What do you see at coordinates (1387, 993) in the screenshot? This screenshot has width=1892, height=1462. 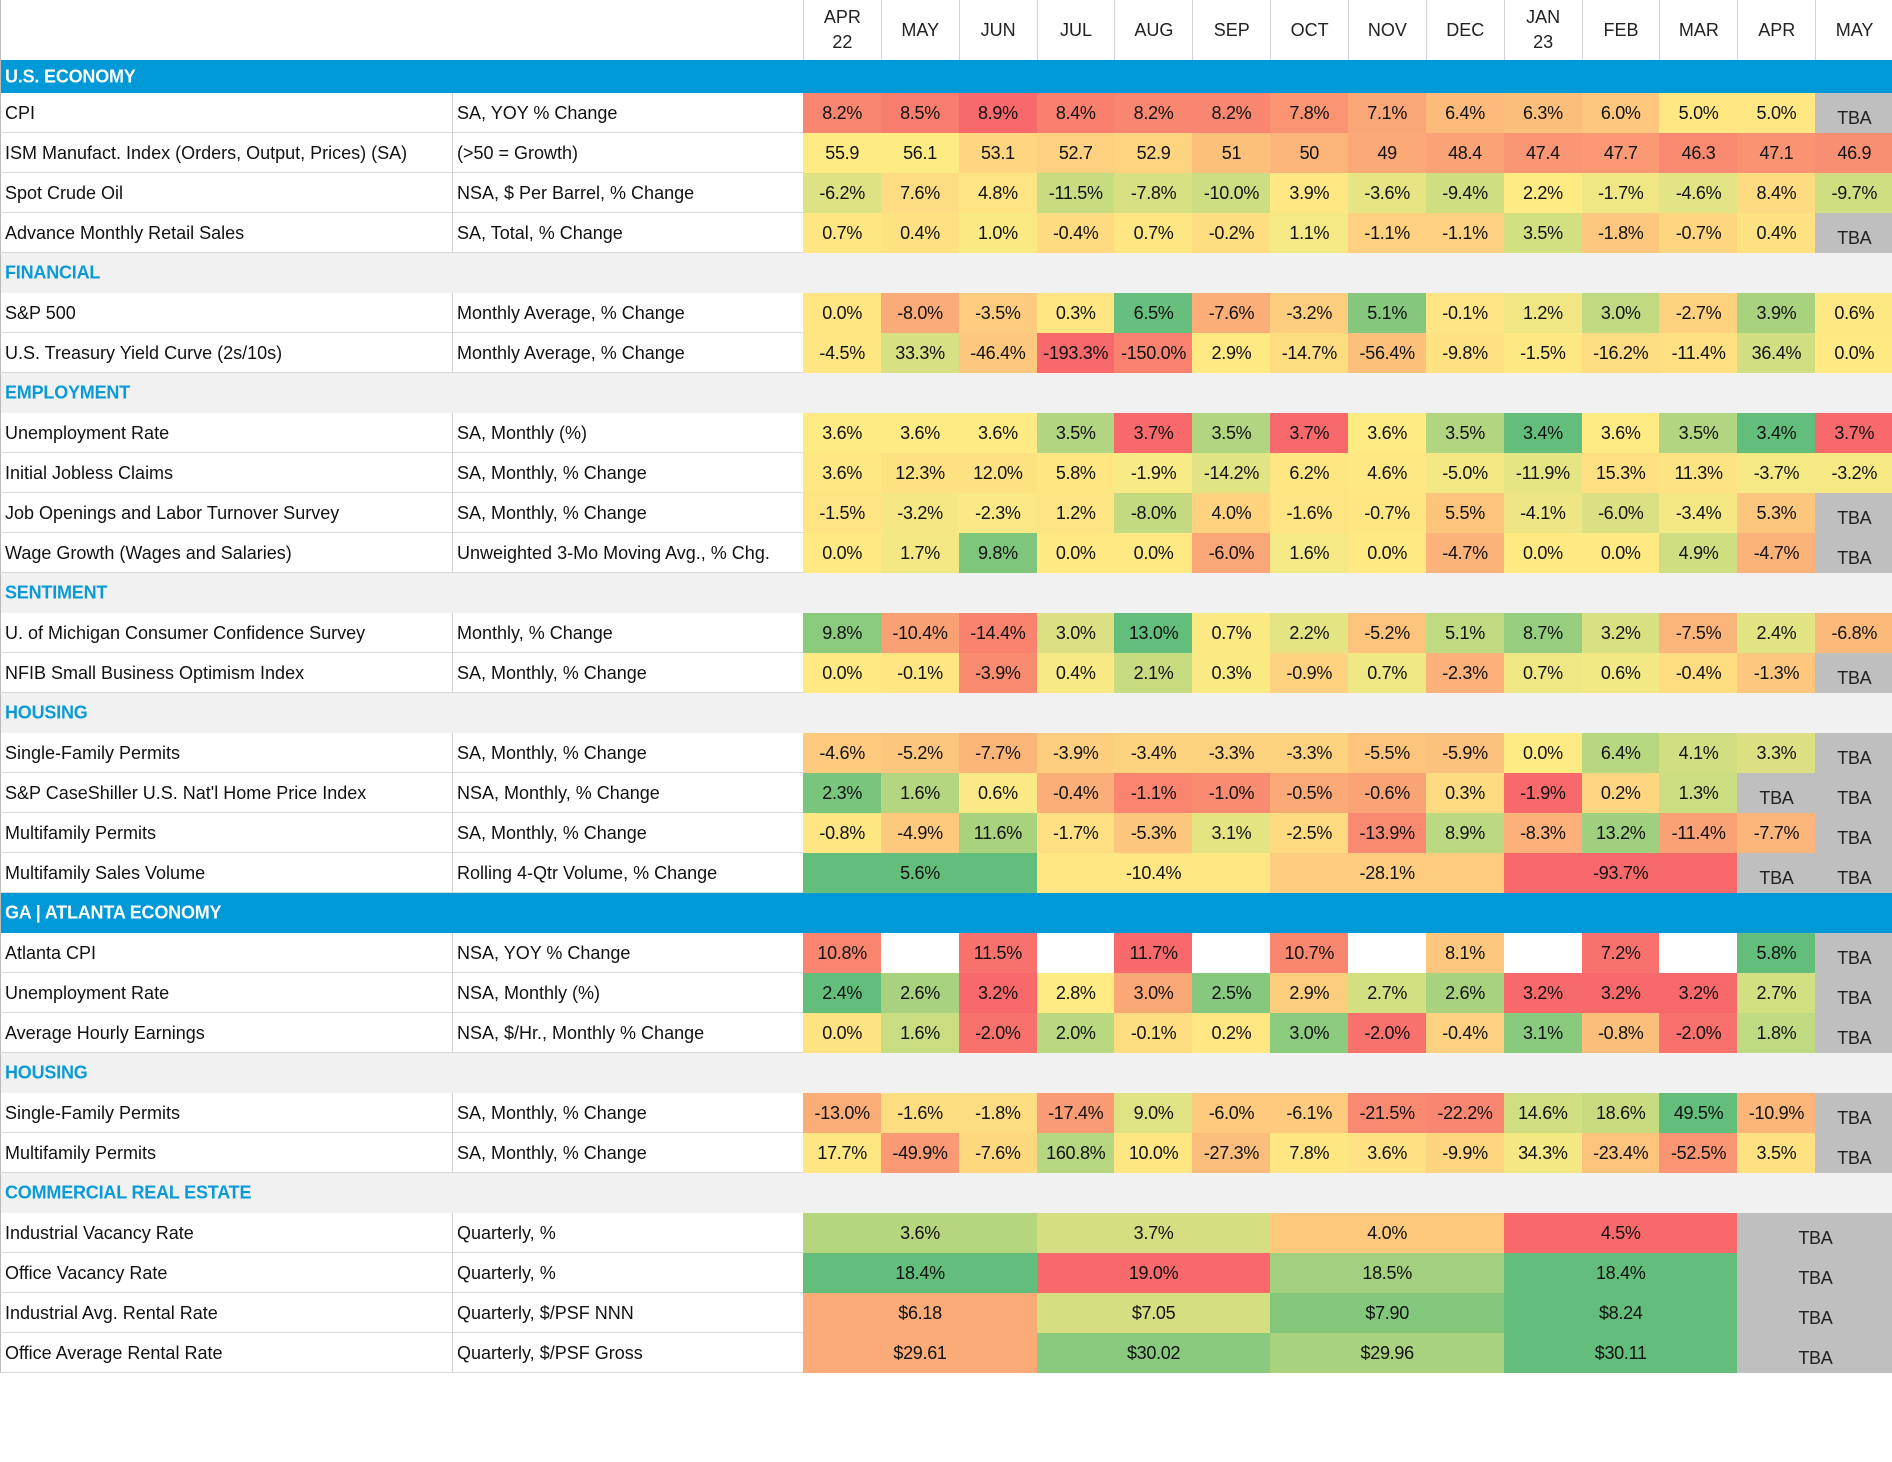 I see `value-cell: 2.7%` at bounding box center [1387, 993].